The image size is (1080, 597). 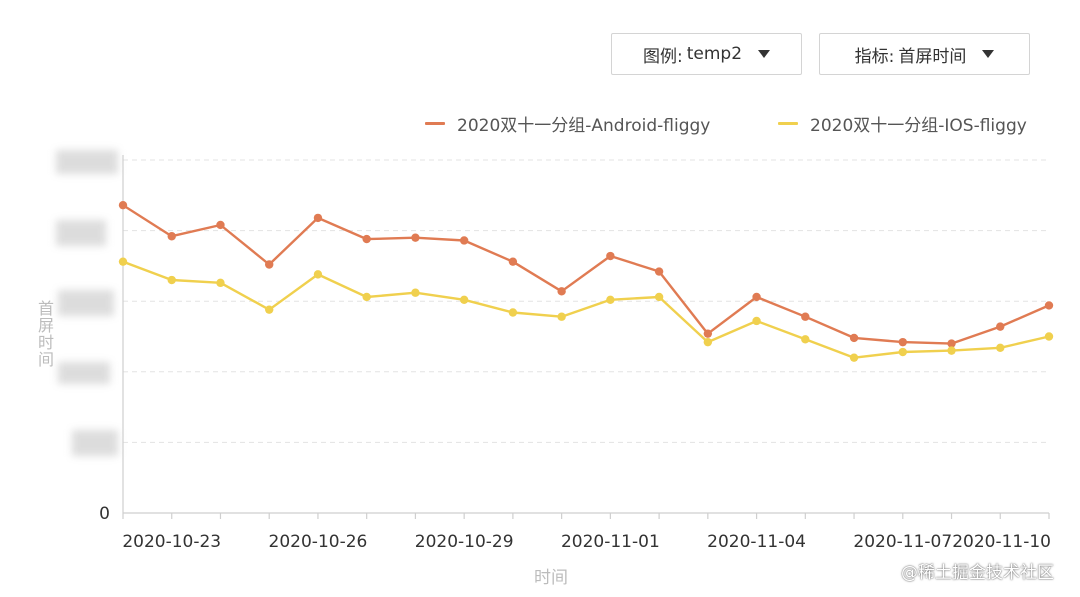 I want to click on legend-swatch-android, so click(x=435, y=123).